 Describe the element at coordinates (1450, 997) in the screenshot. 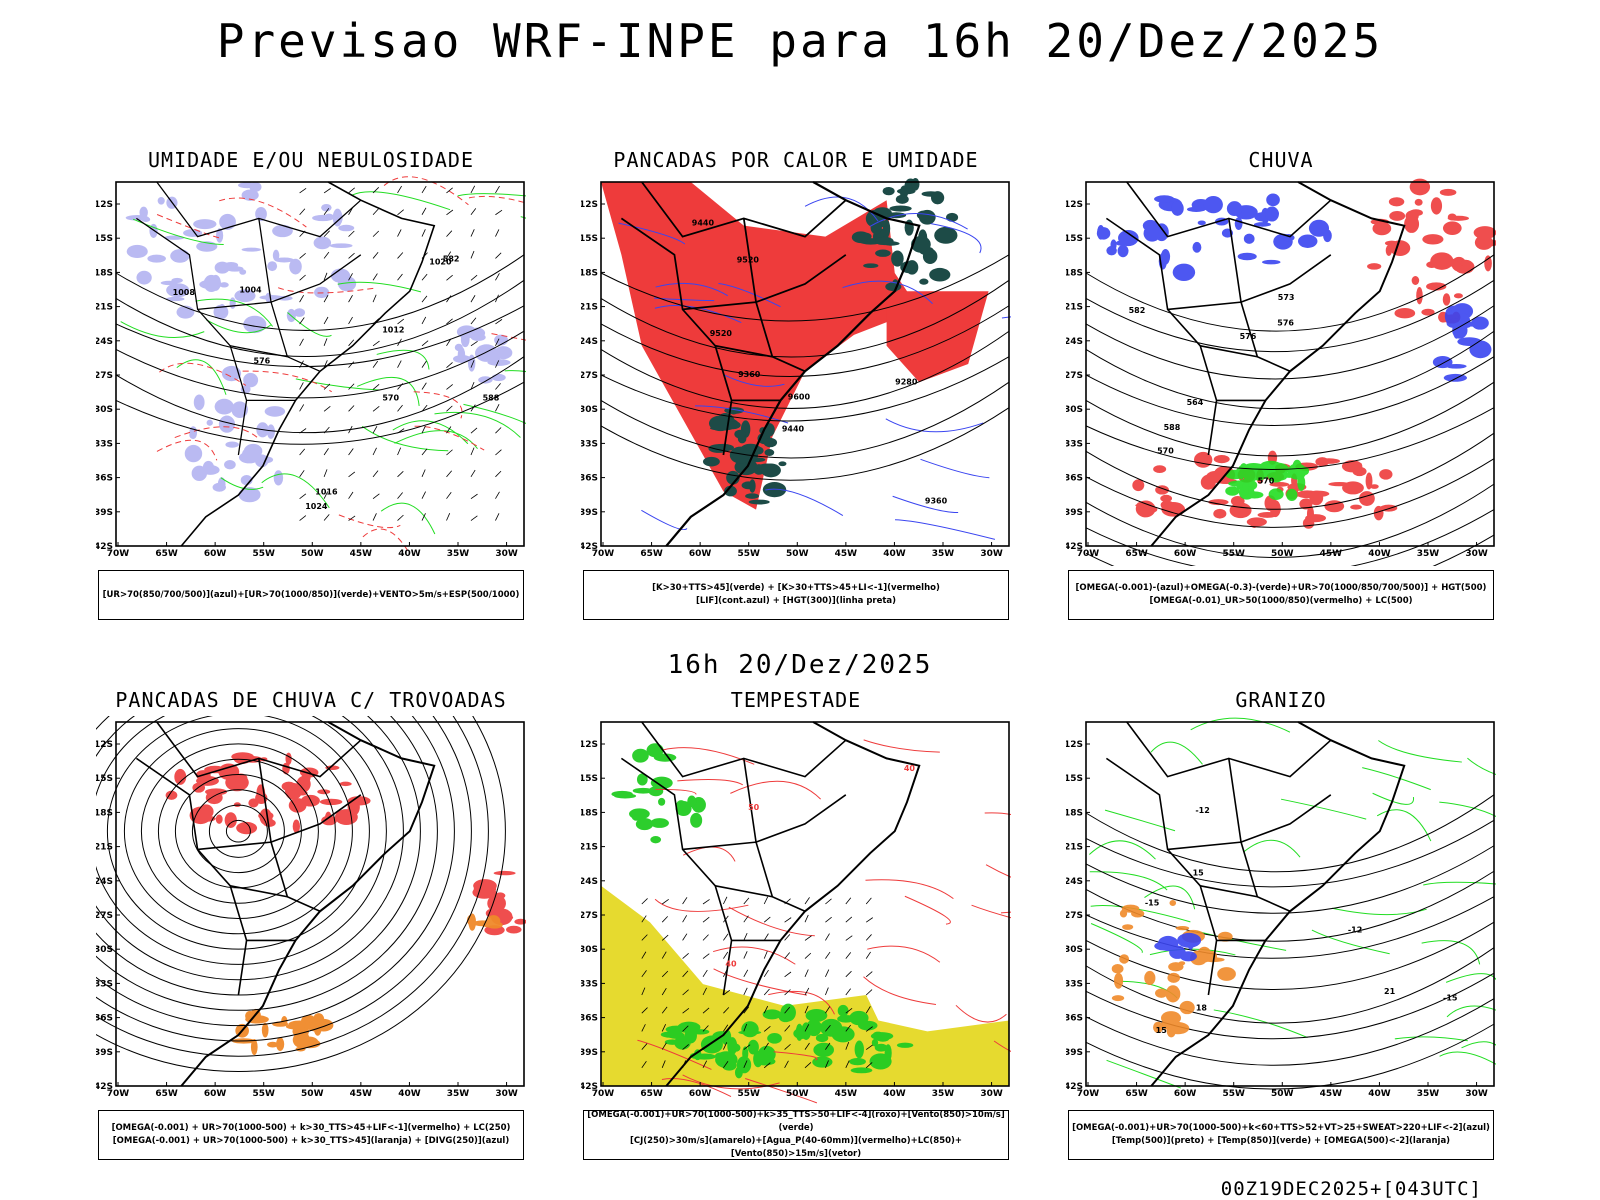

I see `contour-label: -15` at that location.